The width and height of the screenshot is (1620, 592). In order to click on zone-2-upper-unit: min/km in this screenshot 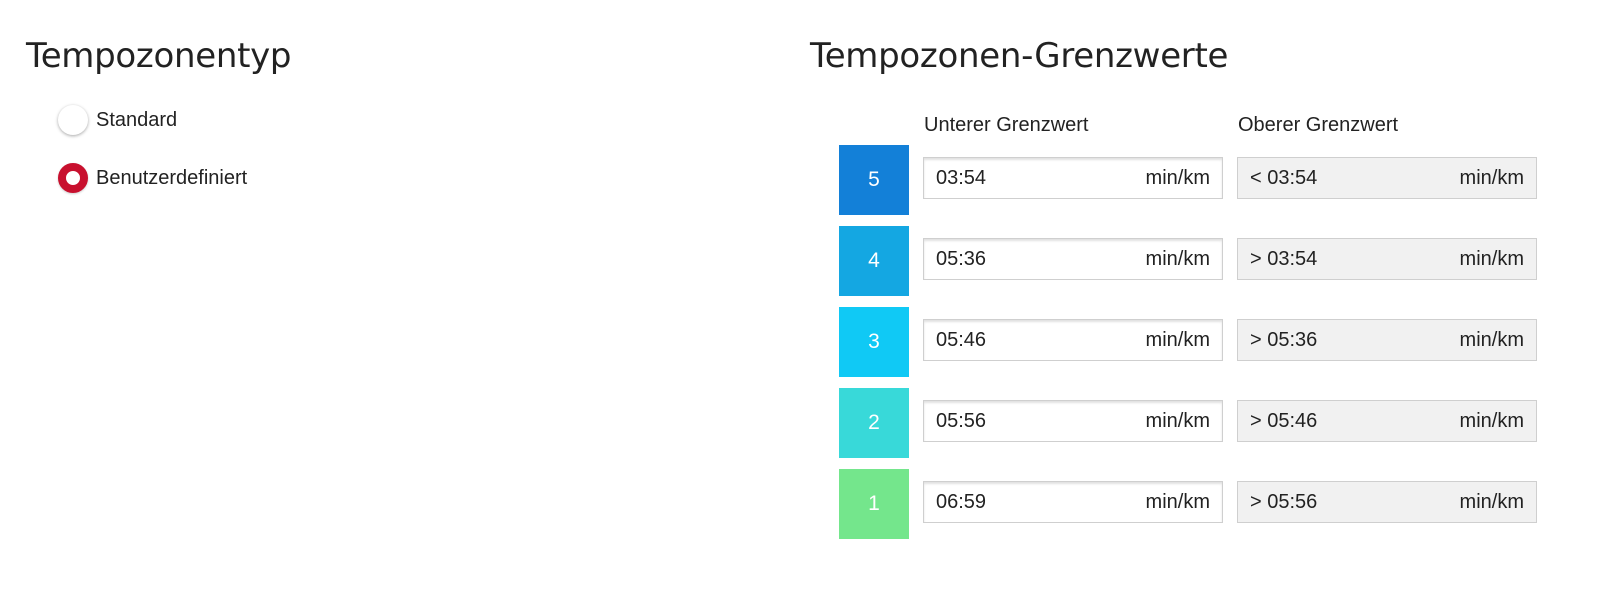, I will do `click(1491, 420)`.